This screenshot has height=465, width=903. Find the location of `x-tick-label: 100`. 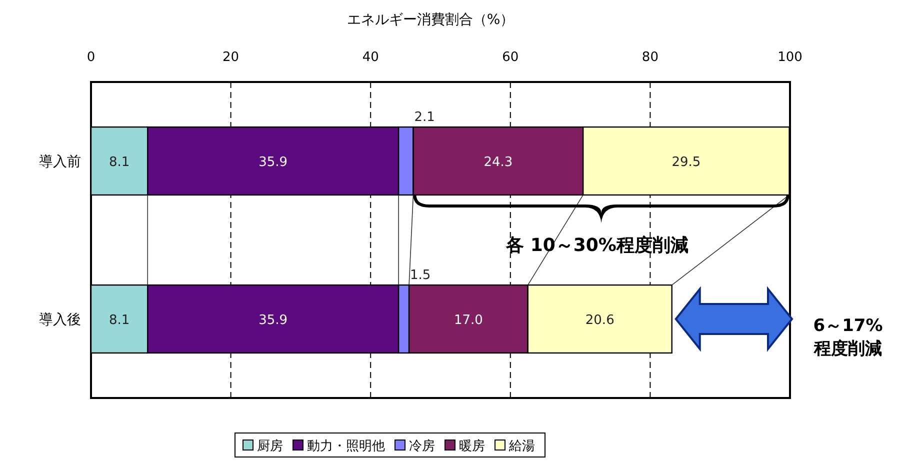

x-tick-label: 100 is located at coordinates (790, 57).